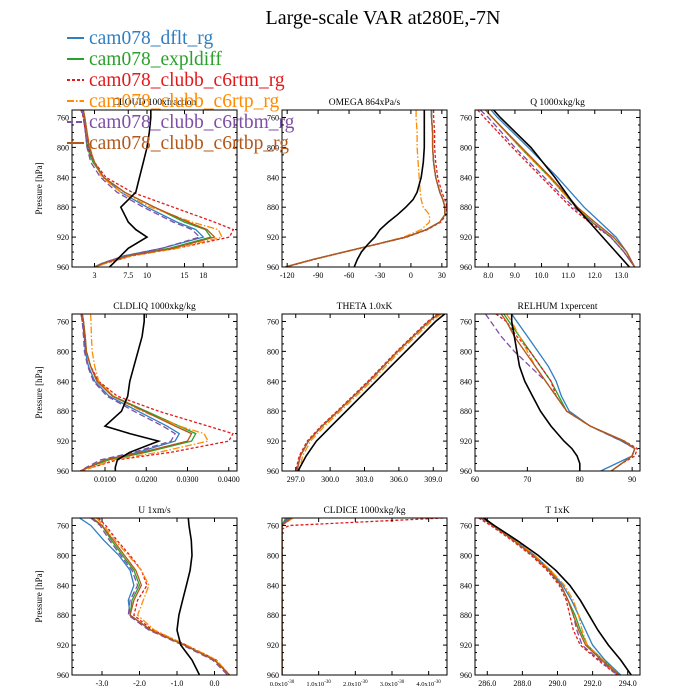 The height and width of the screenshot is (700, 700). I want to click on x-tick-label: 10, so click(147, 275).